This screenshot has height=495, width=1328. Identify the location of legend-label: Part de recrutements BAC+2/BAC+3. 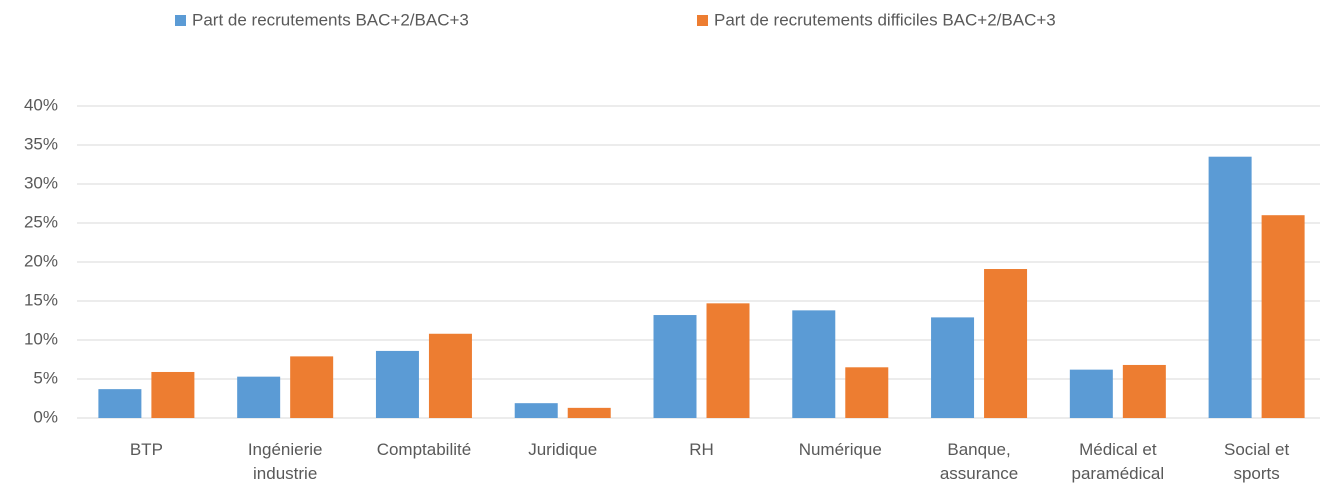
(330, 19).